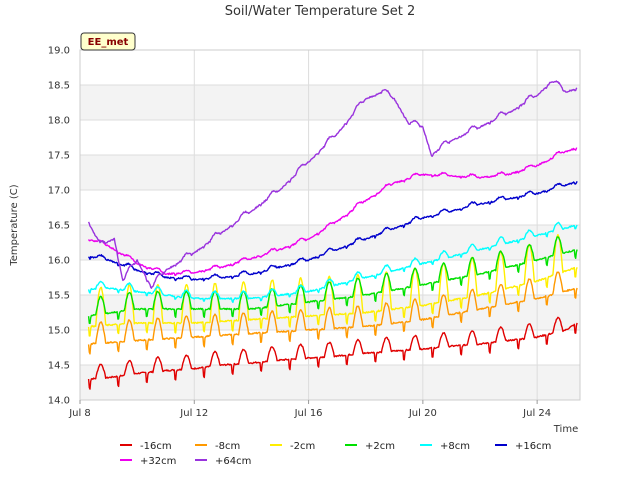 This screenshot has width=640, height=480. I want to click on legend-item: -2cm, so click(292, 446).